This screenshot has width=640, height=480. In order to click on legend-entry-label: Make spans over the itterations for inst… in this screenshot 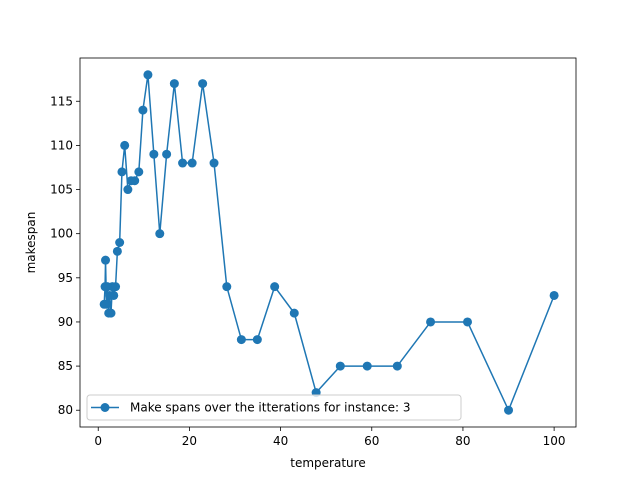, I will do `click(270, 408)`.